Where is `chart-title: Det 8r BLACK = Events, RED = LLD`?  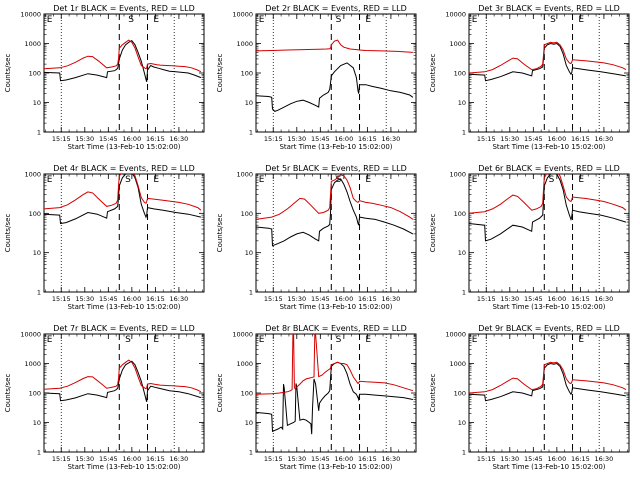
chart-title: Det 8r BLACK = Events, RED = LLD is located at coordinates (336, 328).